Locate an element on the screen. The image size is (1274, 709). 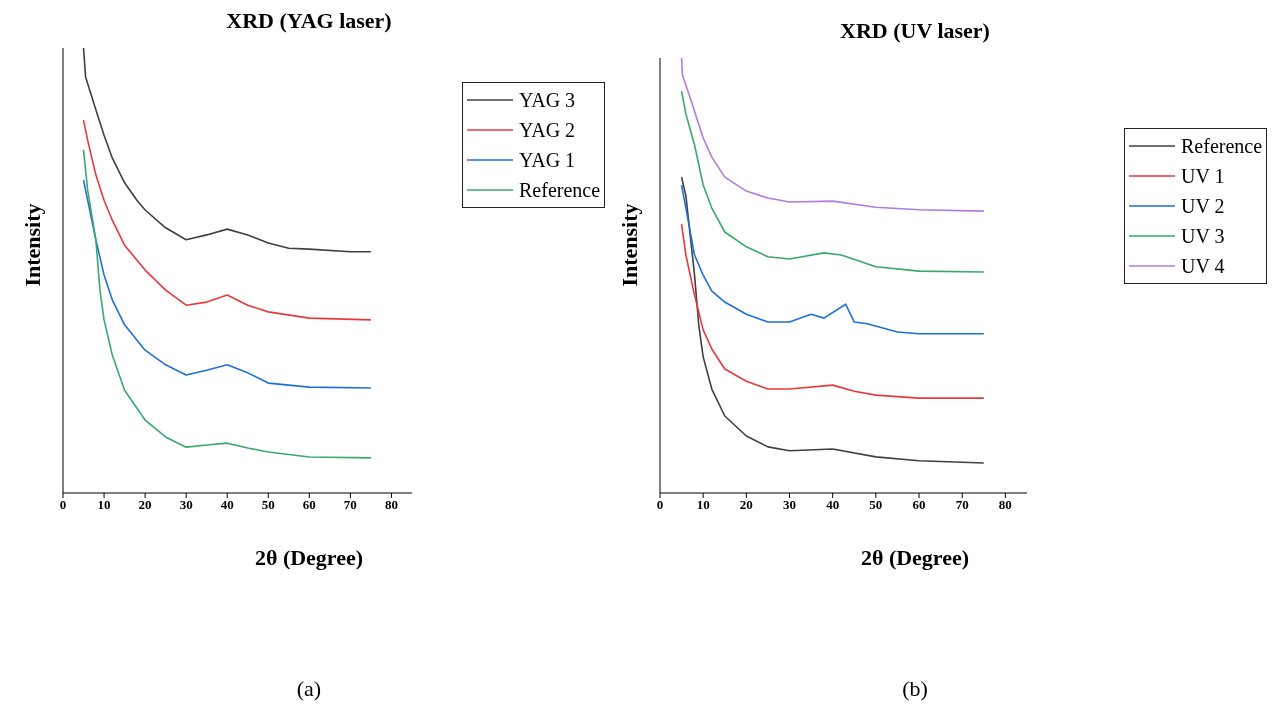
legend-label: YAG 1 is located at coordinates (547, 160).